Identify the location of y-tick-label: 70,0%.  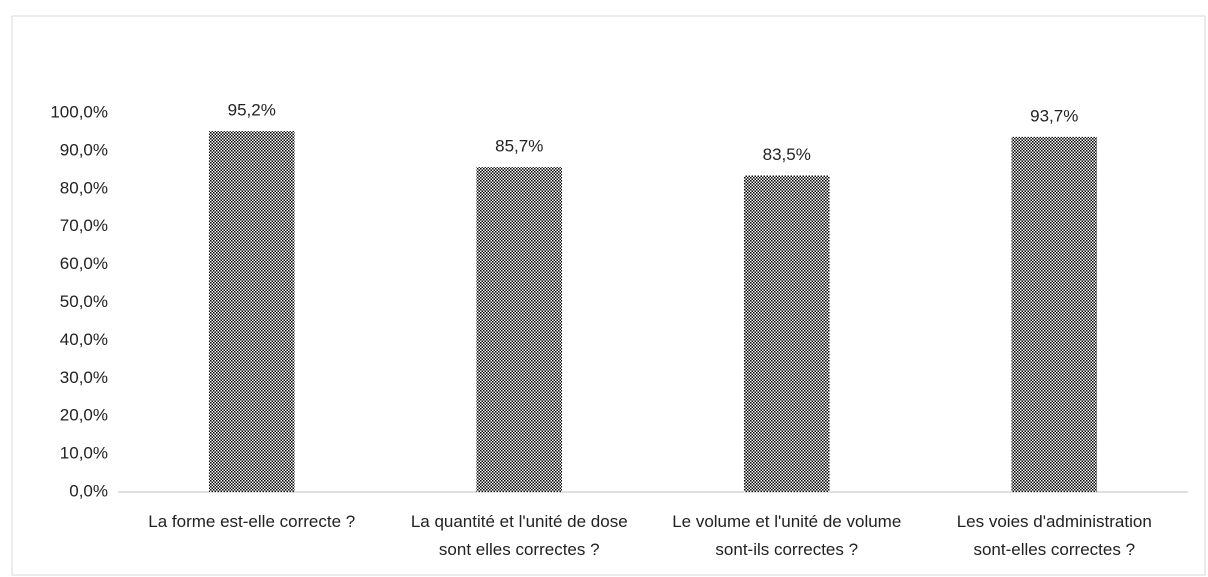
(84, 225).